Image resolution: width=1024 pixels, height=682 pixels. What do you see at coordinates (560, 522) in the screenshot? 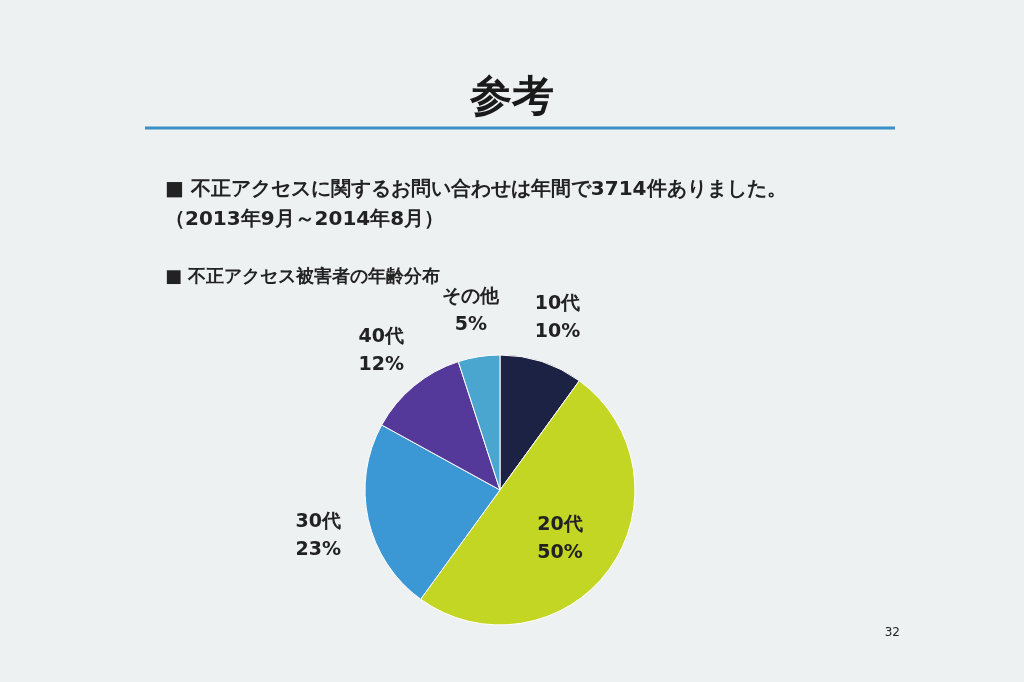
I see `slice-label: 20代` at bounding box center [560, 522].